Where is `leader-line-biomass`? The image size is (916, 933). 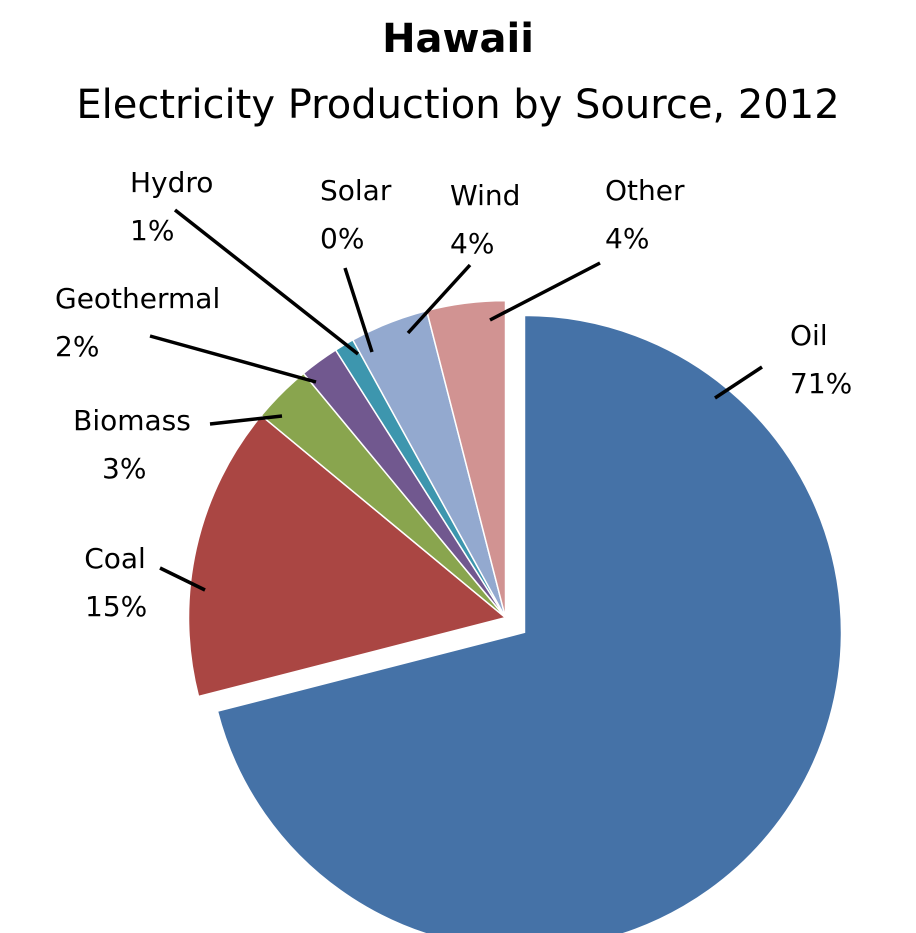
leader-line-biomass is located at coordinates (246, 420).